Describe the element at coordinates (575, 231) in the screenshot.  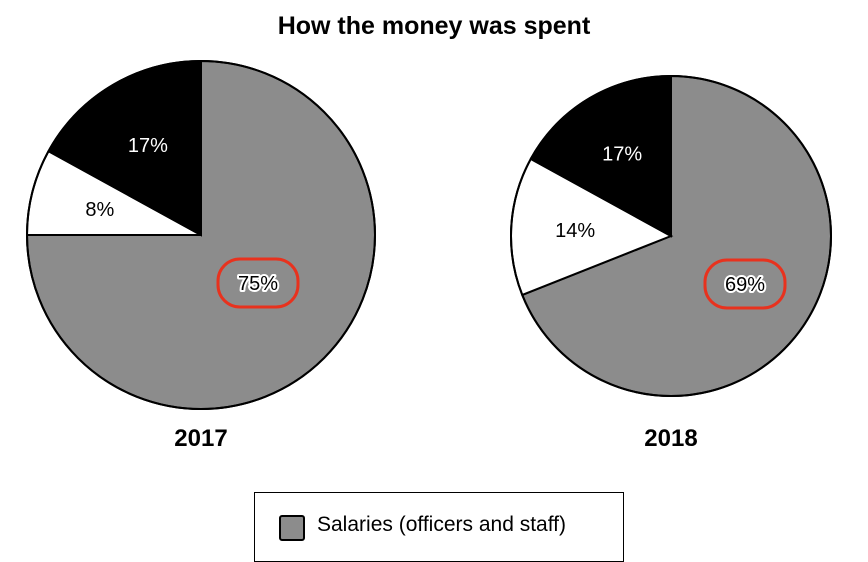
I see `slice-label-2018-14: 14%` at that location.